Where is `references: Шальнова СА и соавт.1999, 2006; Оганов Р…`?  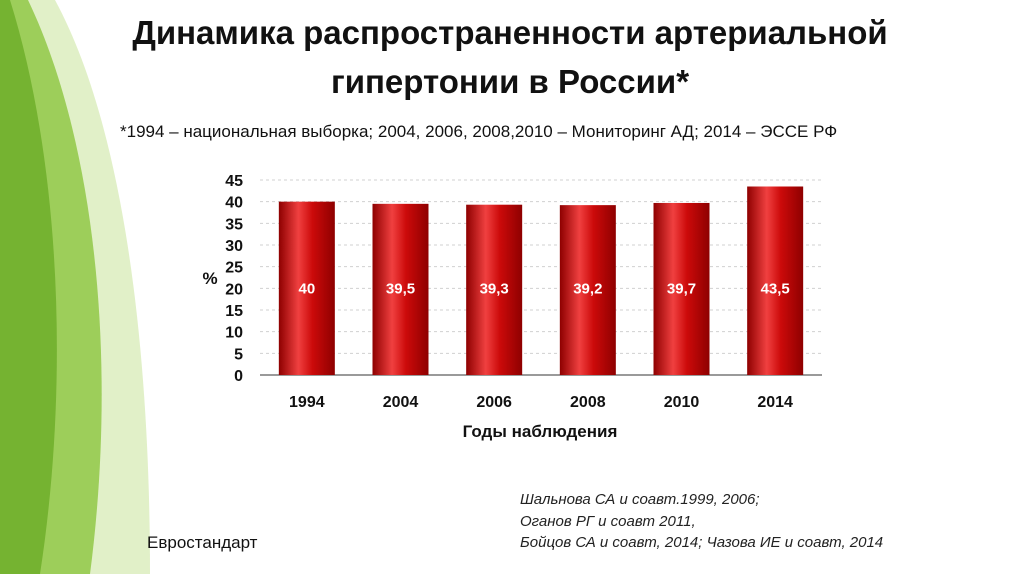 references: Шальнова СА и соавт.1999, 2006; Оганов Р… is located at coordinates (755, 521).